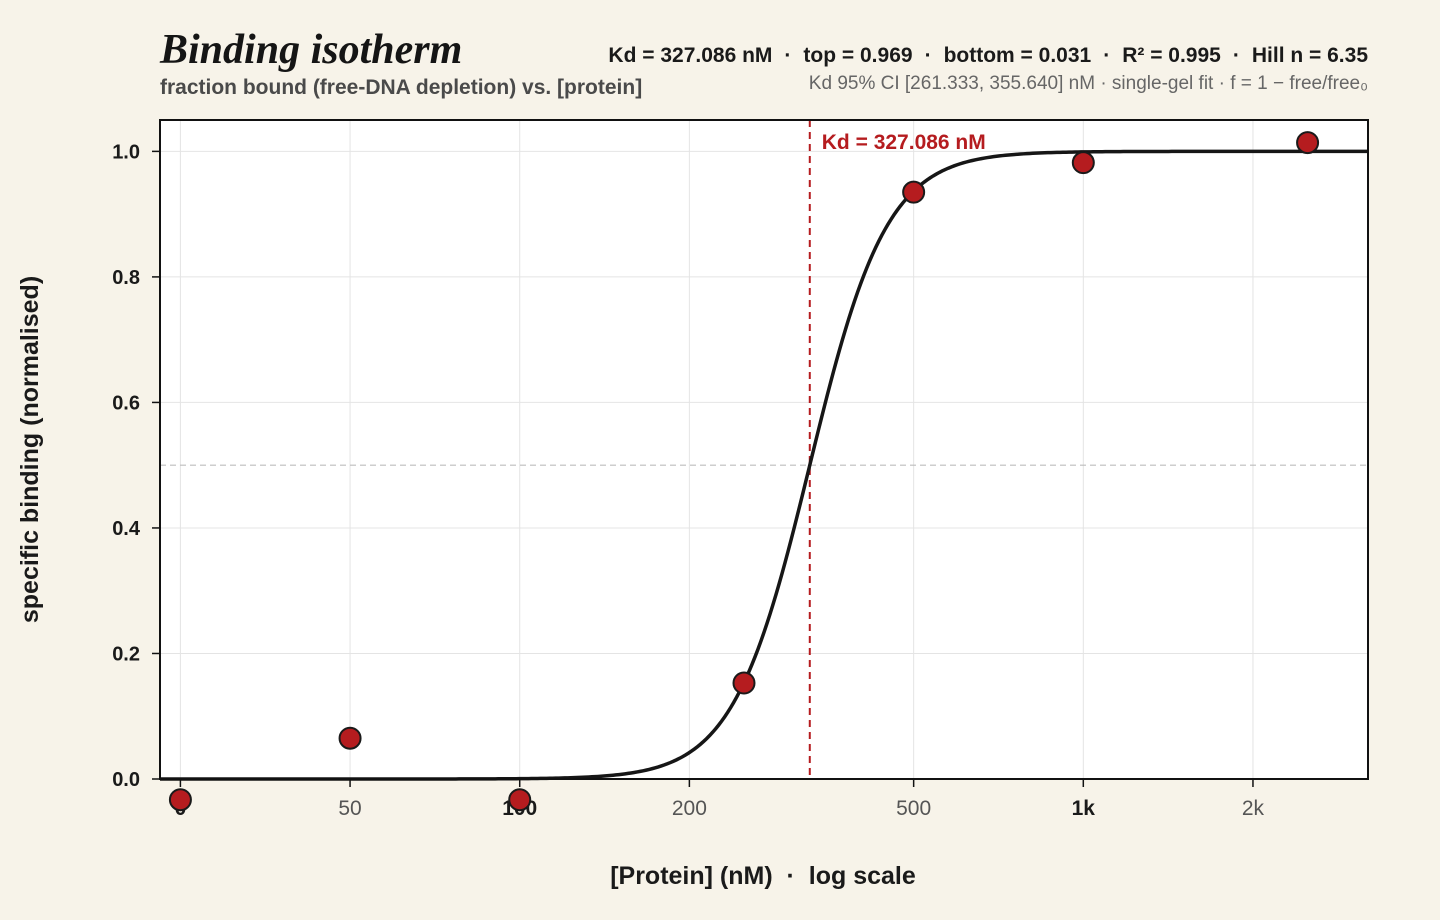 The width and height of the screenshot is (1440, 920). What do you see at coordinates (126, 654) in the screenshot?
I see `y-tick-label: 0.2` at bounding box center [126, 654].